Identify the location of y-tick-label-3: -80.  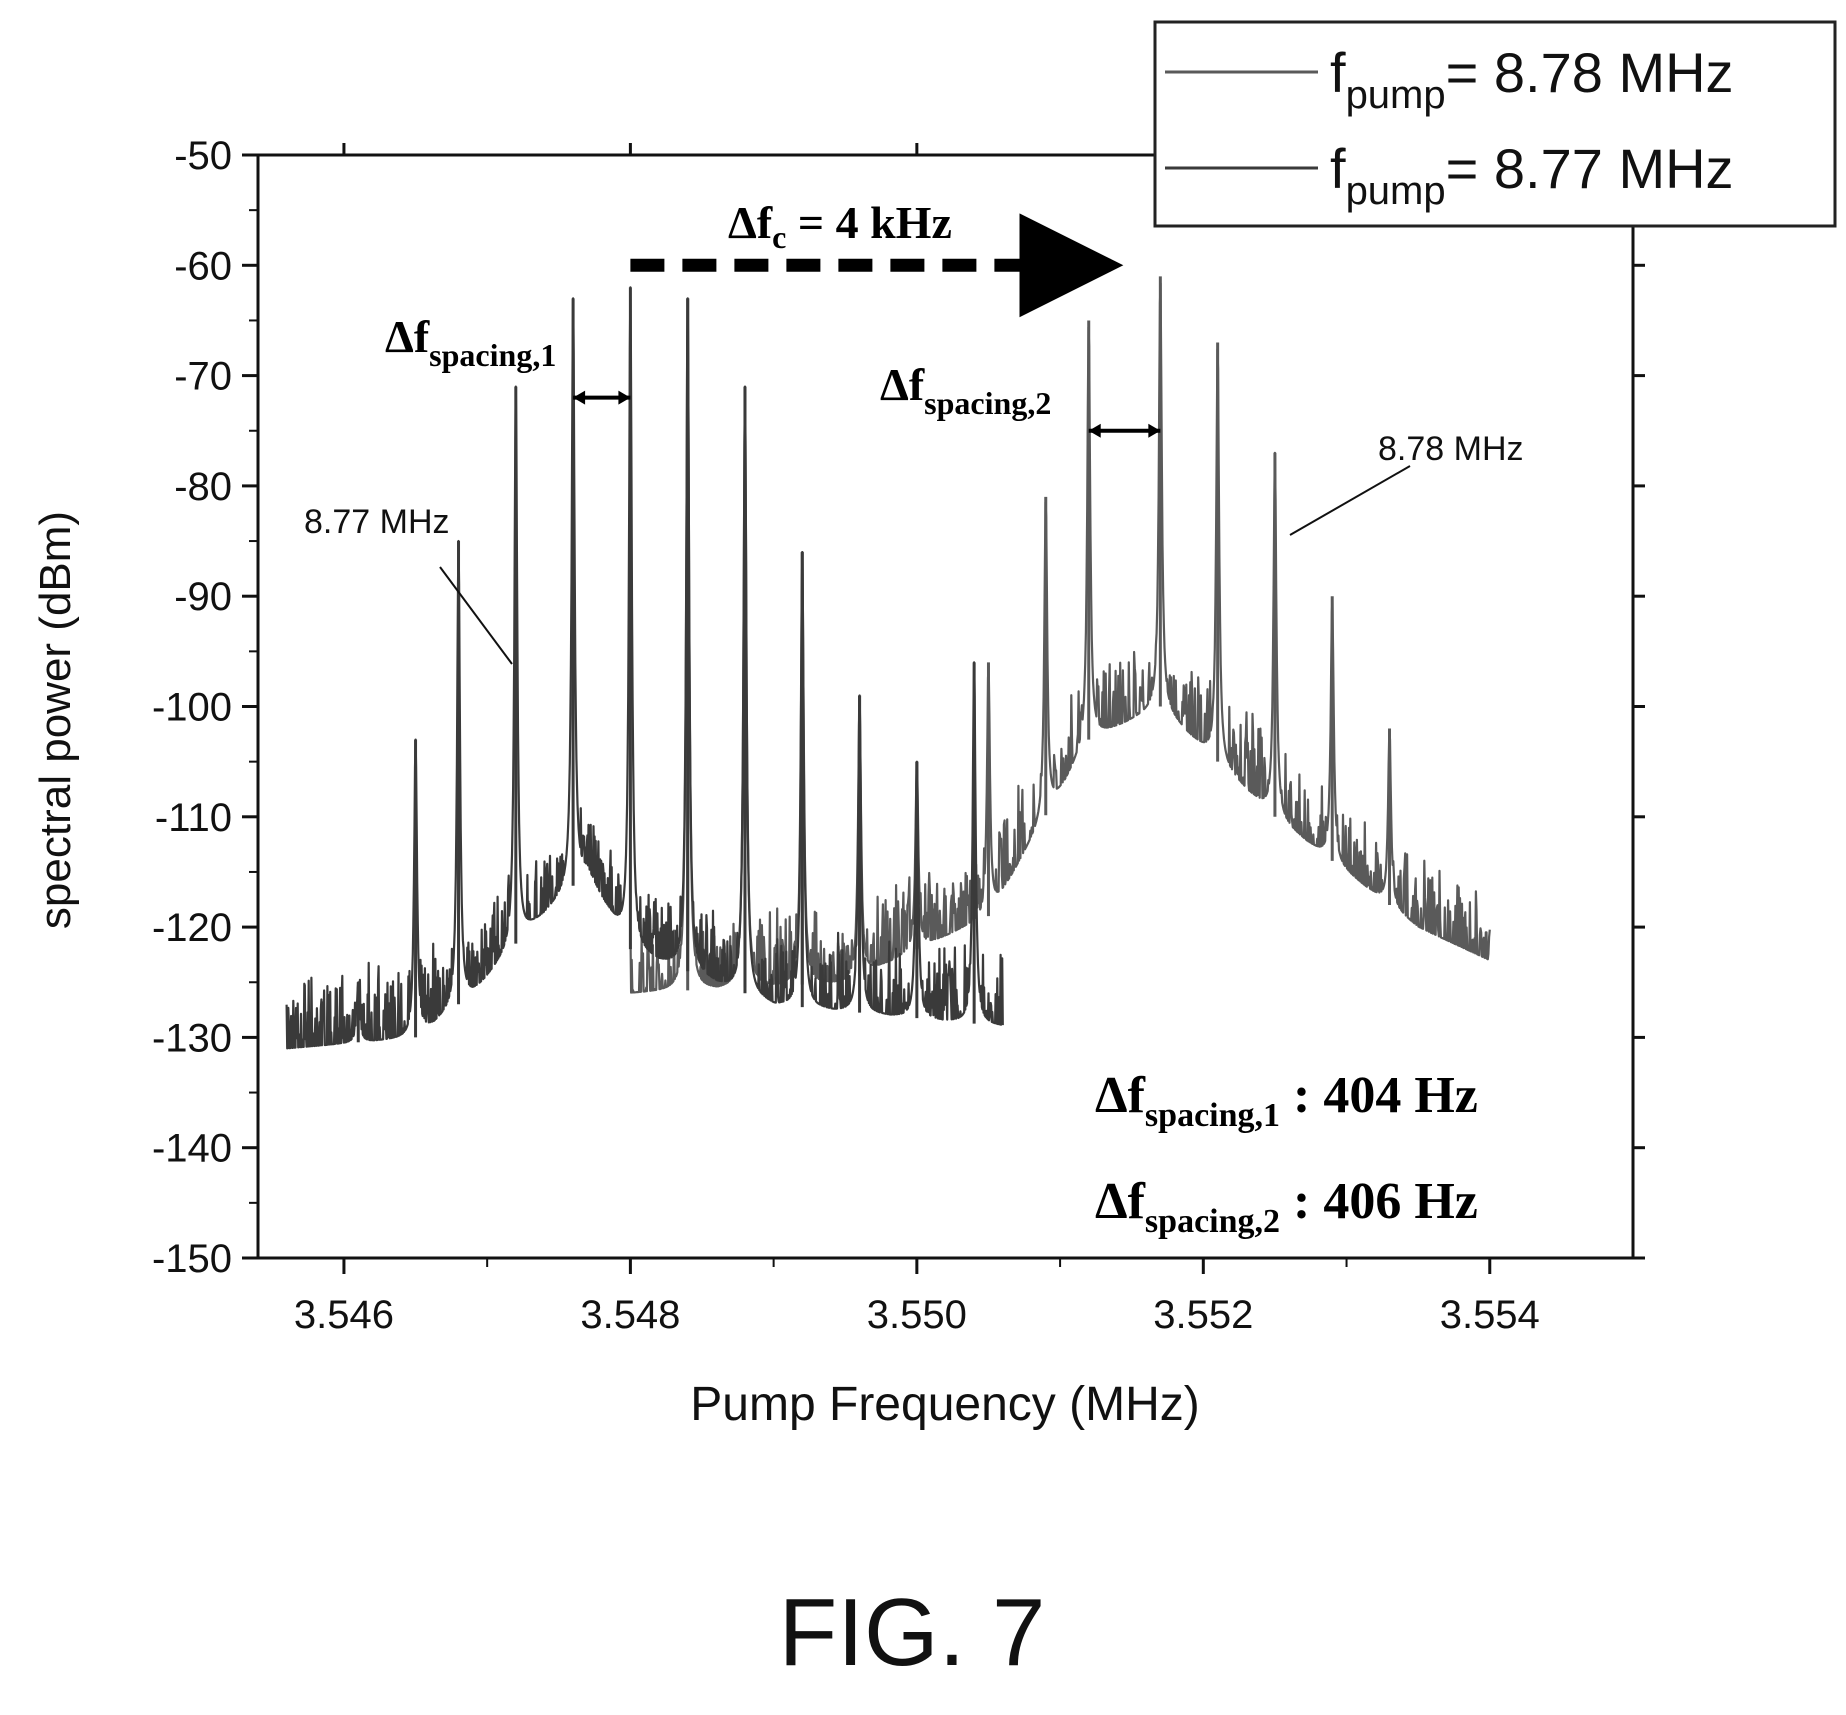
(203, 487).